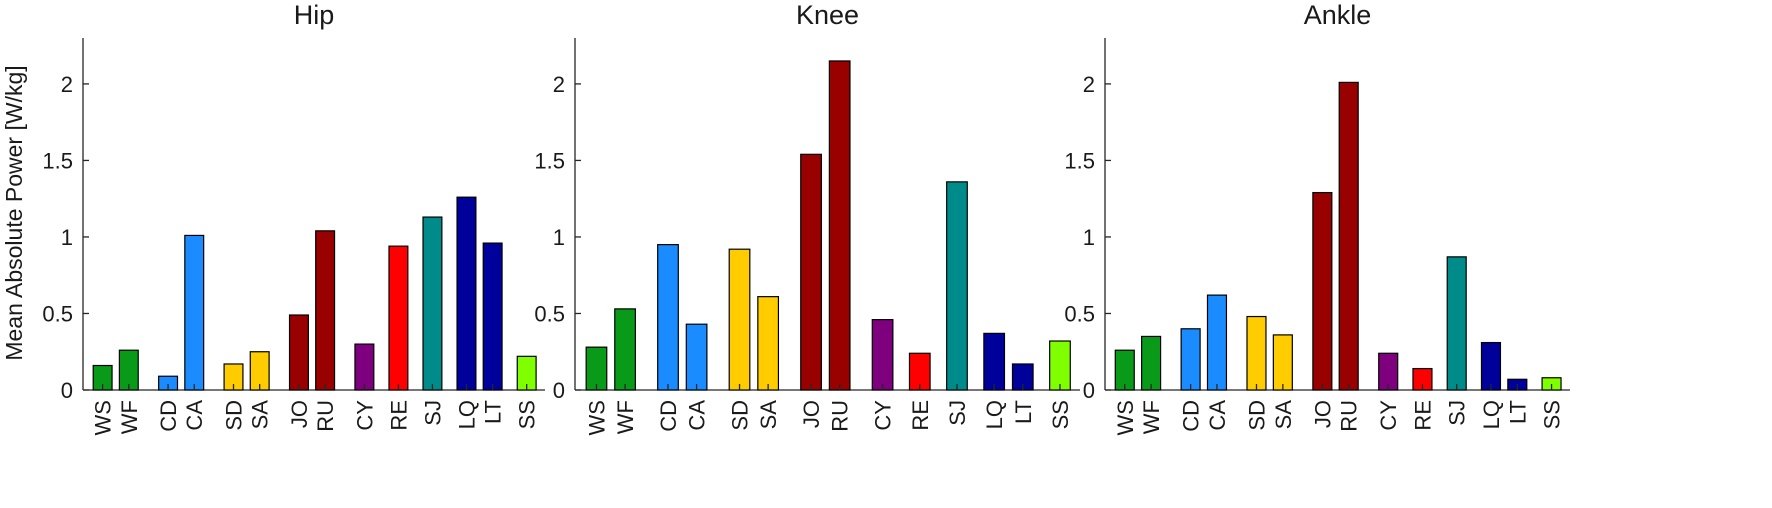 The width and height of the screenshot is (1772, 508). I want to click on hip-title: Hip, so click(314, 15).